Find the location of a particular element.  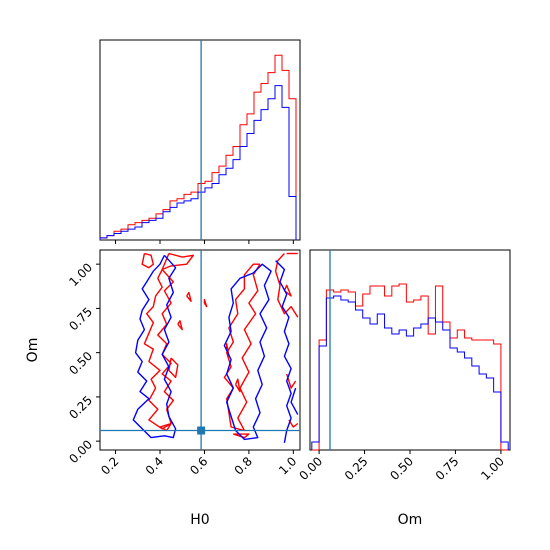

contour-y-tick-label-4: 1.00 is located at coordinates (80, 274).